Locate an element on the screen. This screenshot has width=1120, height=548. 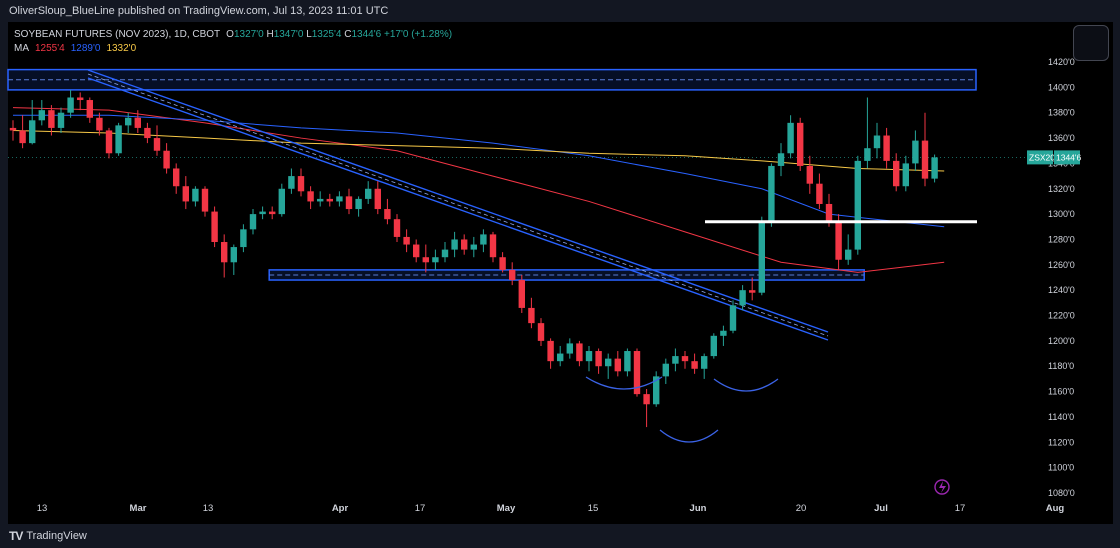
tradingview-logo: TV TradingView is located at coordinates (48, 536).